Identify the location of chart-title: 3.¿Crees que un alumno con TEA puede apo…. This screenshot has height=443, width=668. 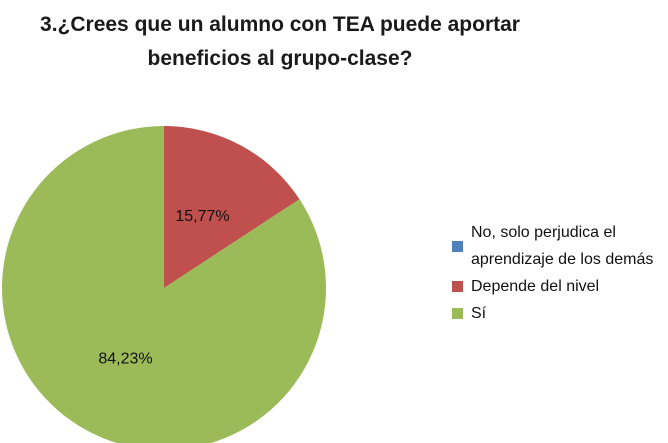
(280, 41).